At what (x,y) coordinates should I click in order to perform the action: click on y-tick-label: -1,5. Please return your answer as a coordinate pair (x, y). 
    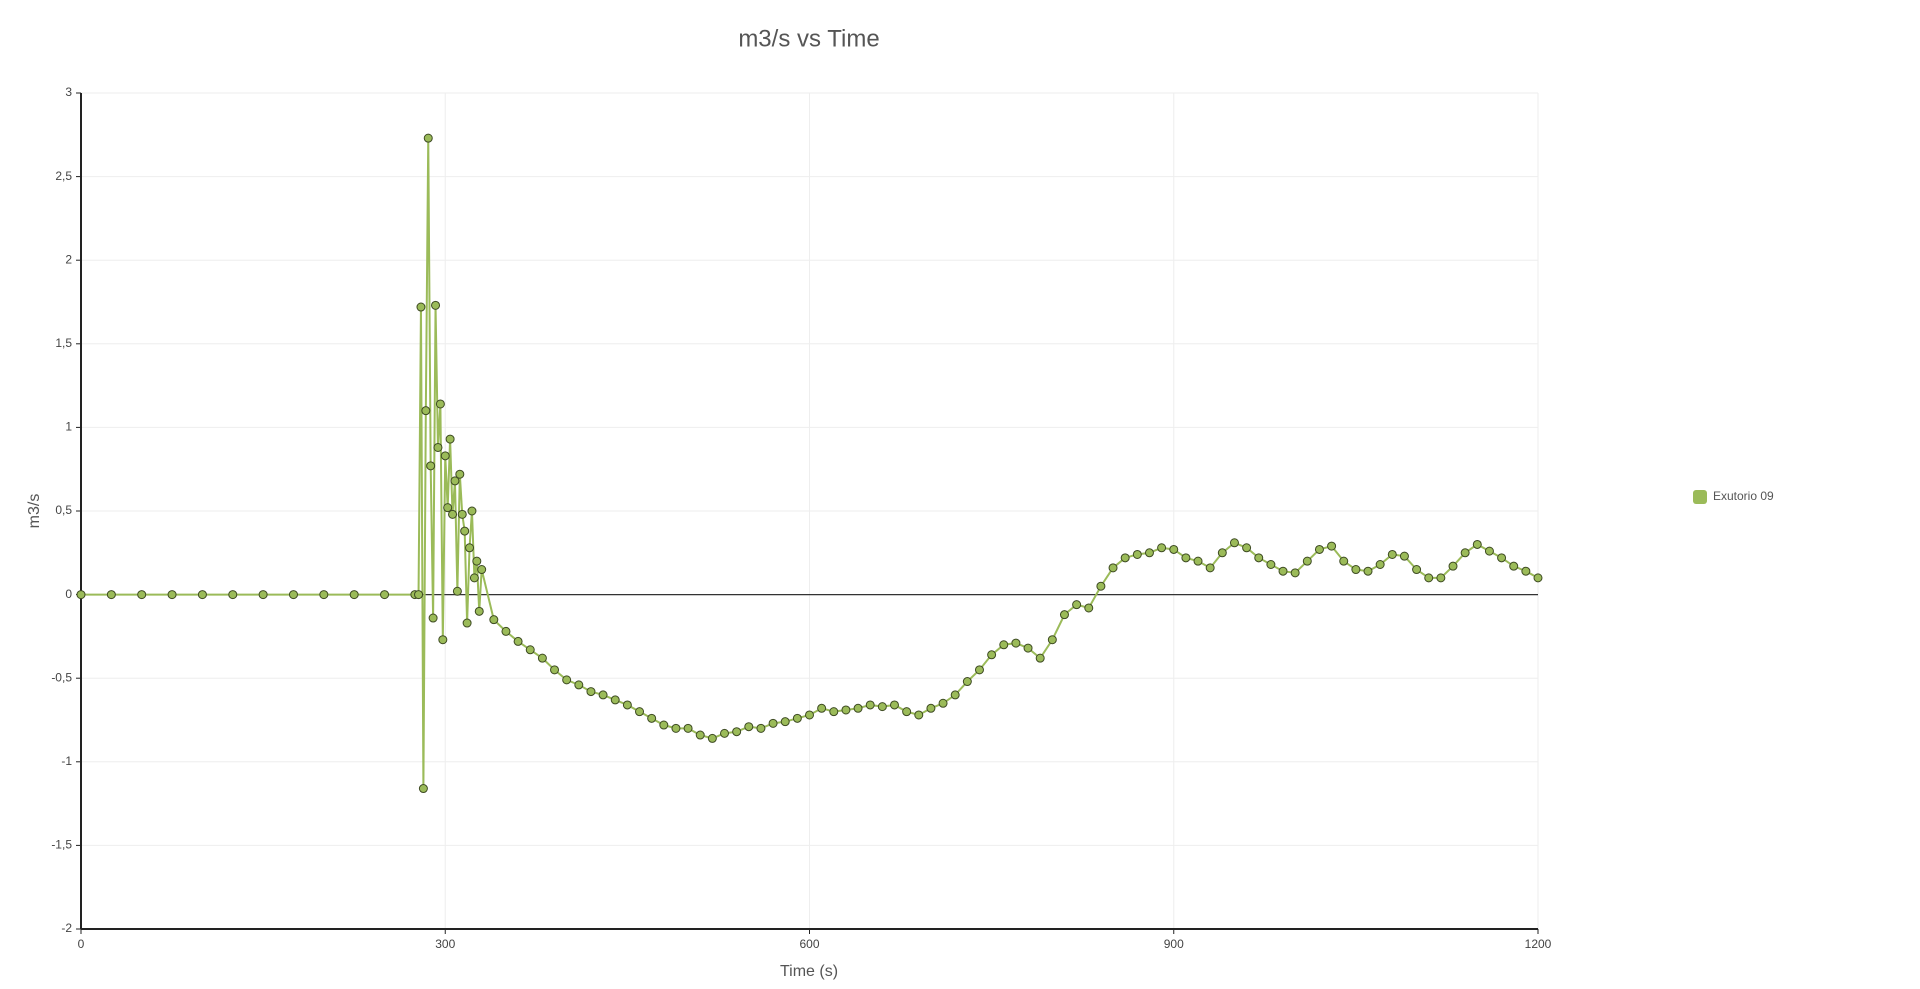
    Looking at the image, I should click on (61, 845).